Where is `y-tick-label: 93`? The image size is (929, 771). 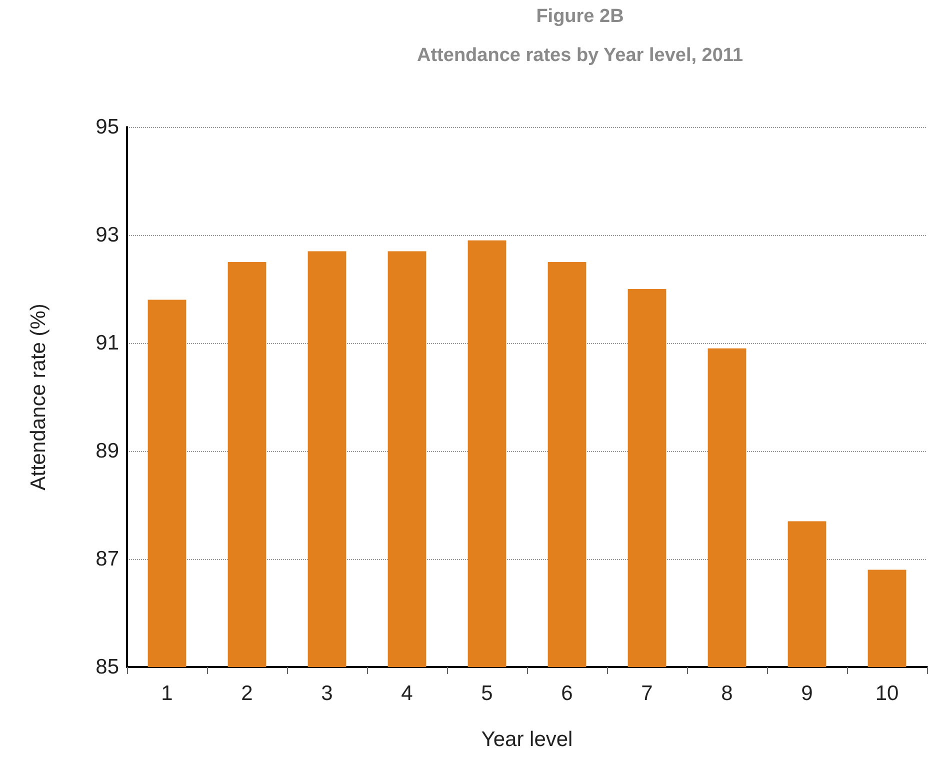 y-tick-label: 93 is located at coordinates (107, 235).